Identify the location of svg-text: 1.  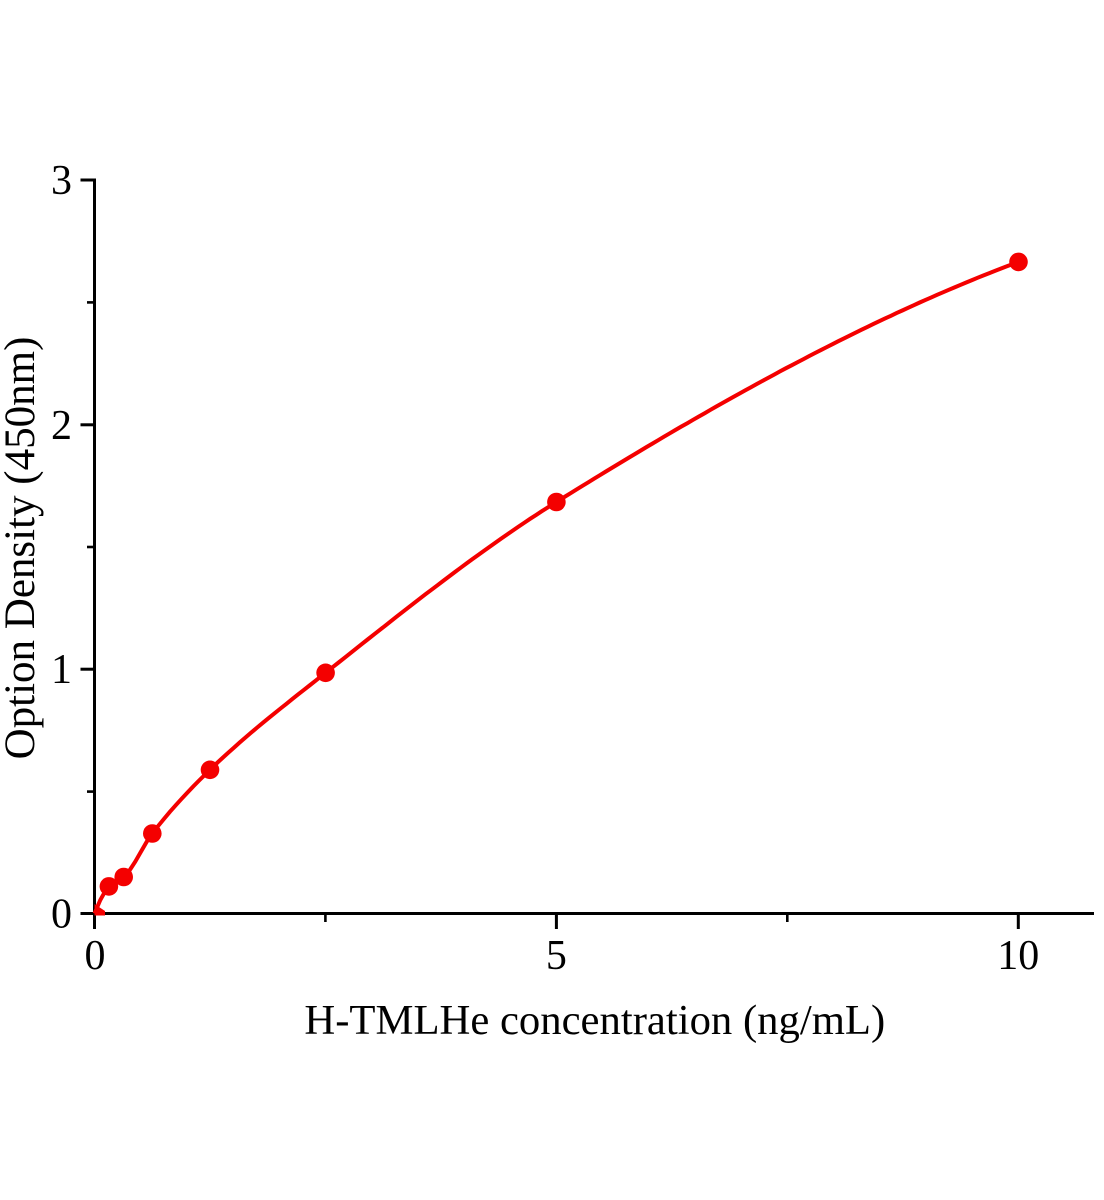
(61, 670).